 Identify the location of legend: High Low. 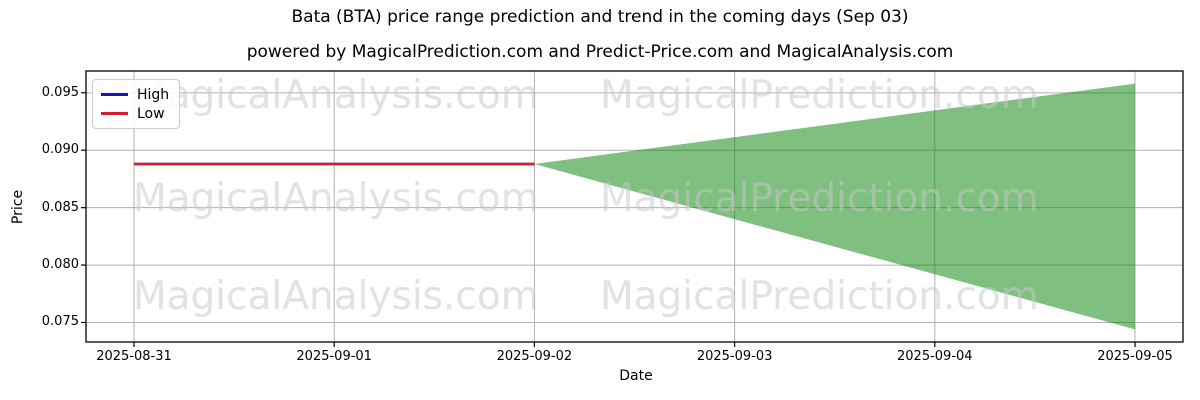
(136, 104).